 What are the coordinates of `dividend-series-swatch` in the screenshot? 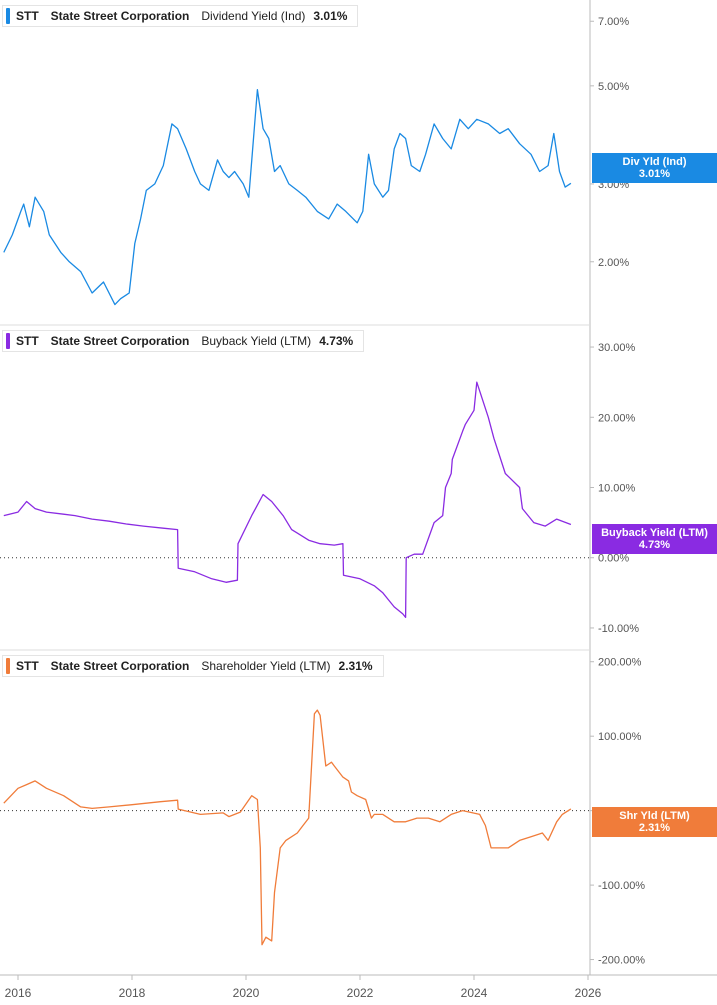 It's located at (8, 16).